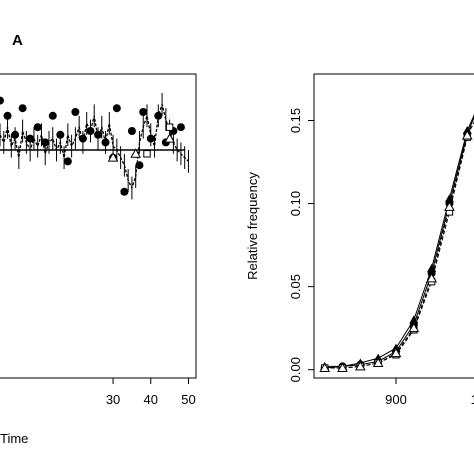  I want to click on panel-a-x-tick-label: 40, so click(151, 399).